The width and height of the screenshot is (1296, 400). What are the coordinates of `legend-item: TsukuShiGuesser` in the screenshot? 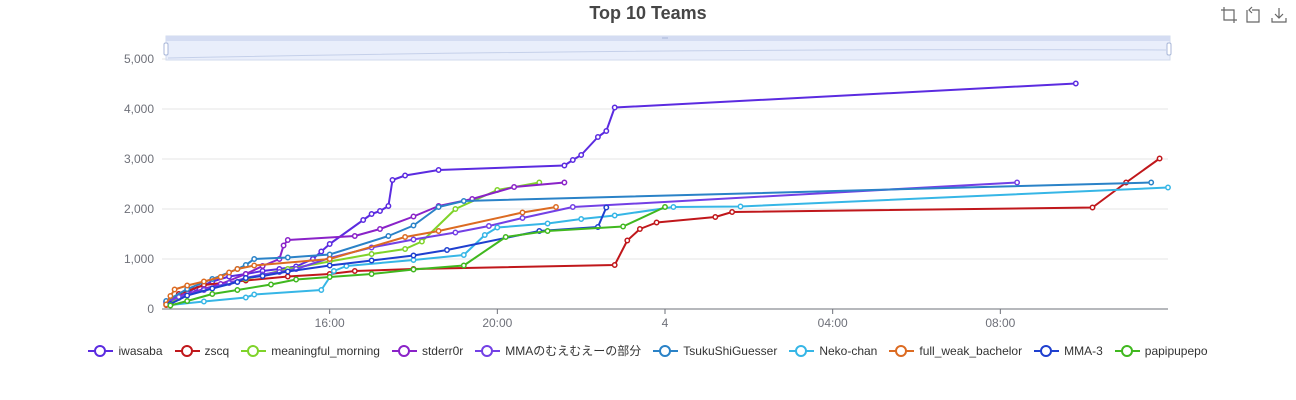 It's located at (715, 350).